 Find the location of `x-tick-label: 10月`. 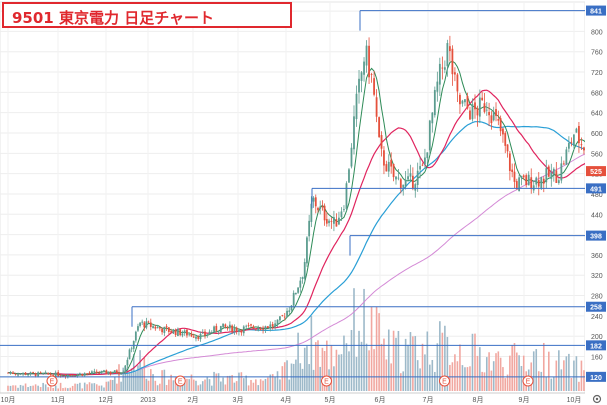

x-tick-label: 10月 is located at coordinates (574, 400).